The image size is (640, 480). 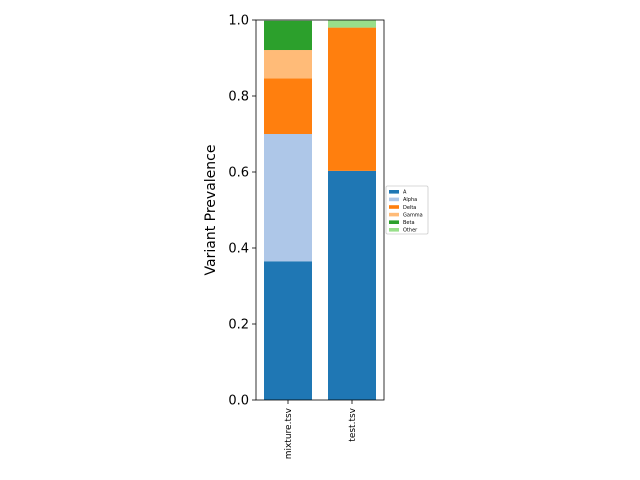 What do you see at coordinates (394, 230) in the screenshot?
I see `legend-swatch-other` at bounding box center [394, 230].